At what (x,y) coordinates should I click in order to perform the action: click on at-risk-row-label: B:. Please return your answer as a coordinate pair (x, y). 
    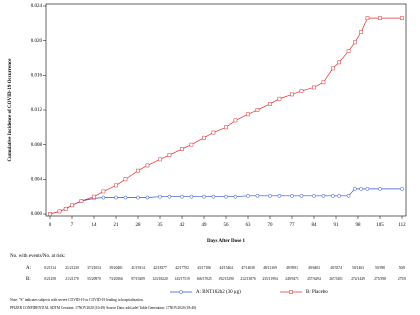
    Looking at the image, I should click on (28, 279).